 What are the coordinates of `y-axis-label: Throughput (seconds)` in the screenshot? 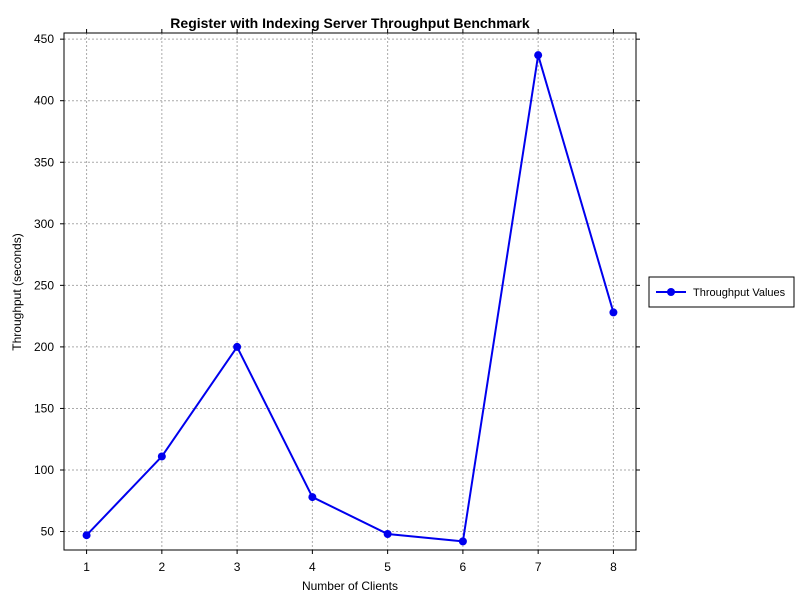 It's located at (17, 291).